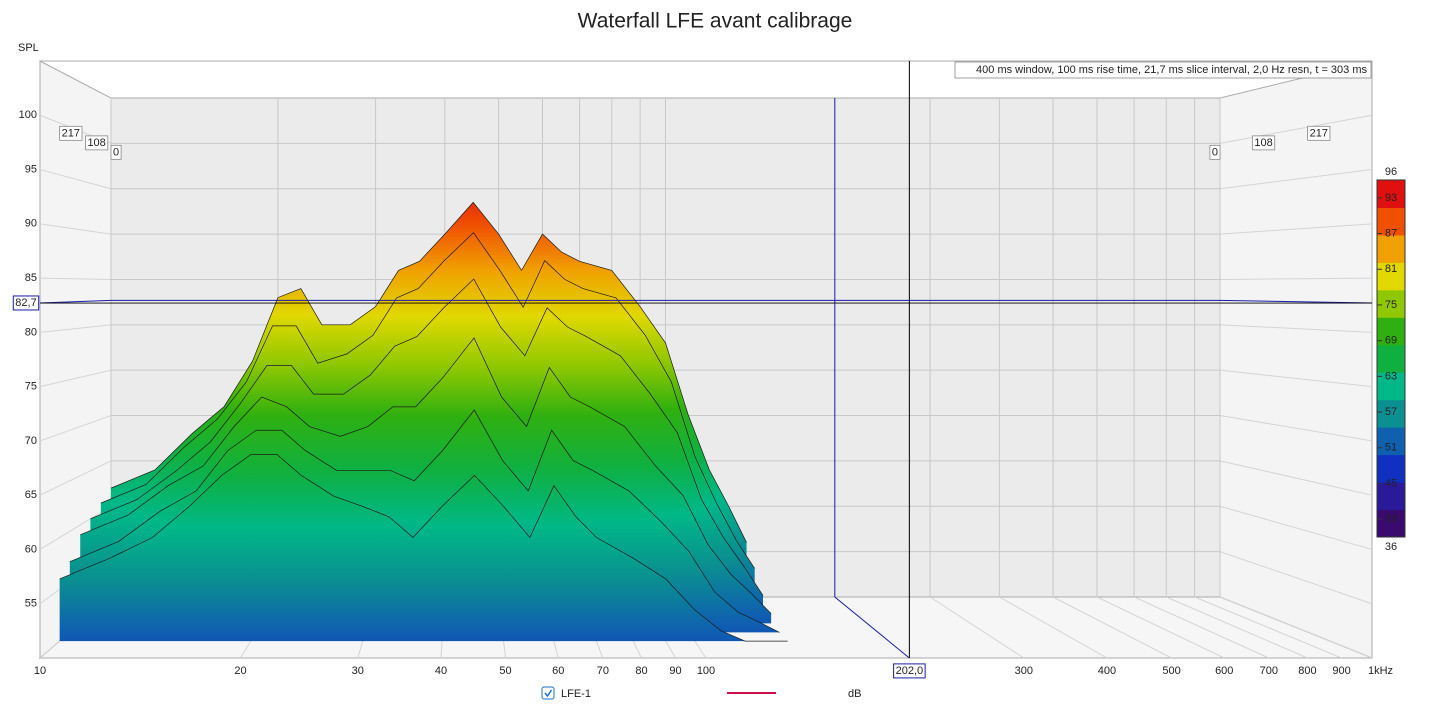 This screenshot has height=709, width=1431. What do you see at coordinates (1391, 547) in the screenshot?
I see `colorbar-min: 36` at bounding box center [1391, 547].